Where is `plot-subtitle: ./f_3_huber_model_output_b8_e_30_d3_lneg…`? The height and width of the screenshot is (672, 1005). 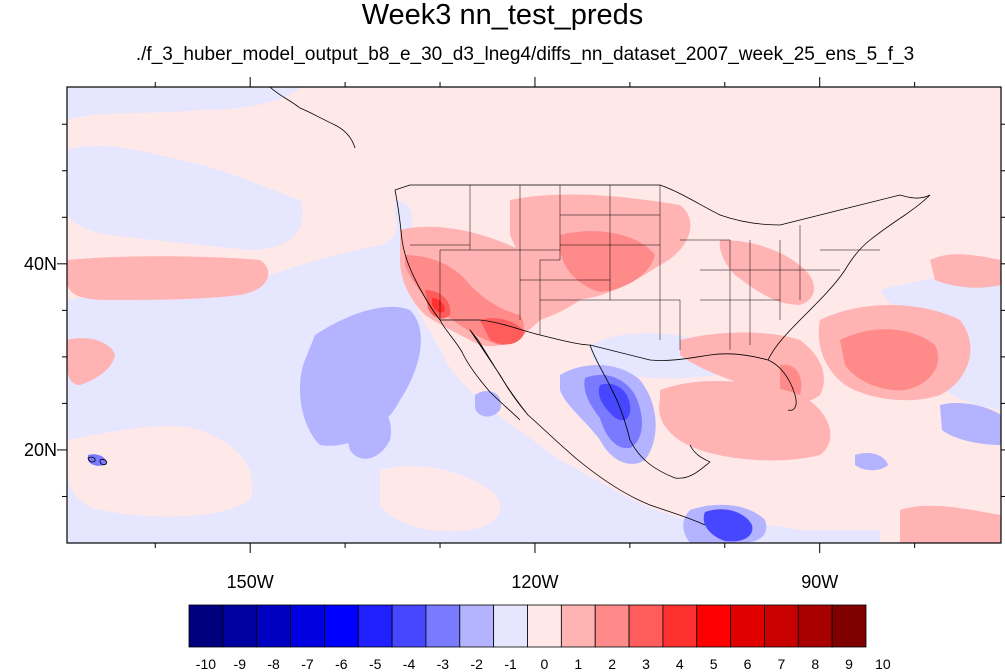
plot-subtitle: ./f_3_huber_model_output_b8_e_30_d3_lneg… is located at coordinates (525, 54).